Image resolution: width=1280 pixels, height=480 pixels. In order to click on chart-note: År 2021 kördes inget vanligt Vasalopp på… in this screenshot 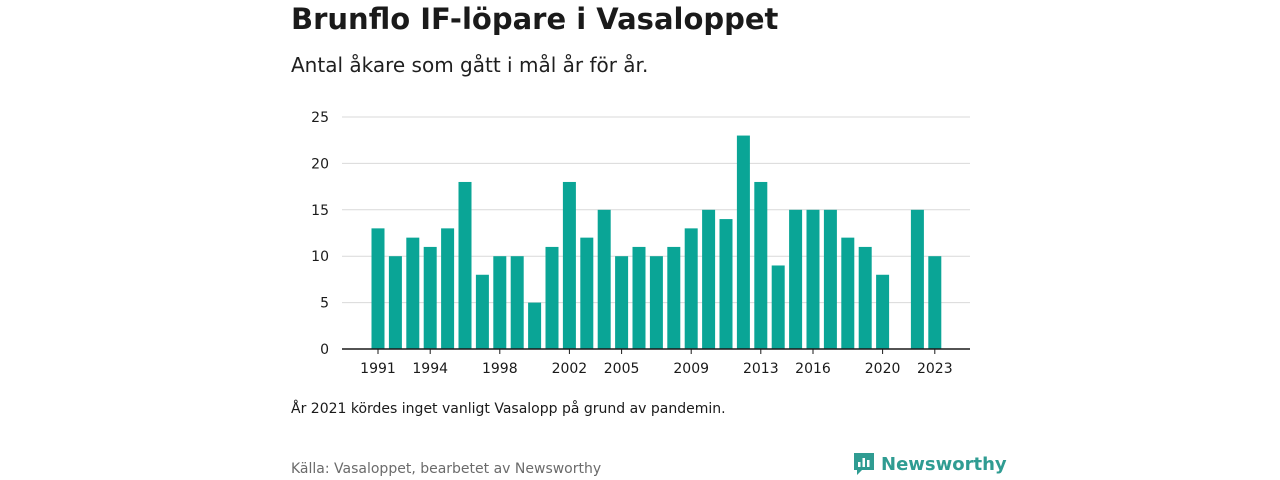, I will do `click(508, 409)`.